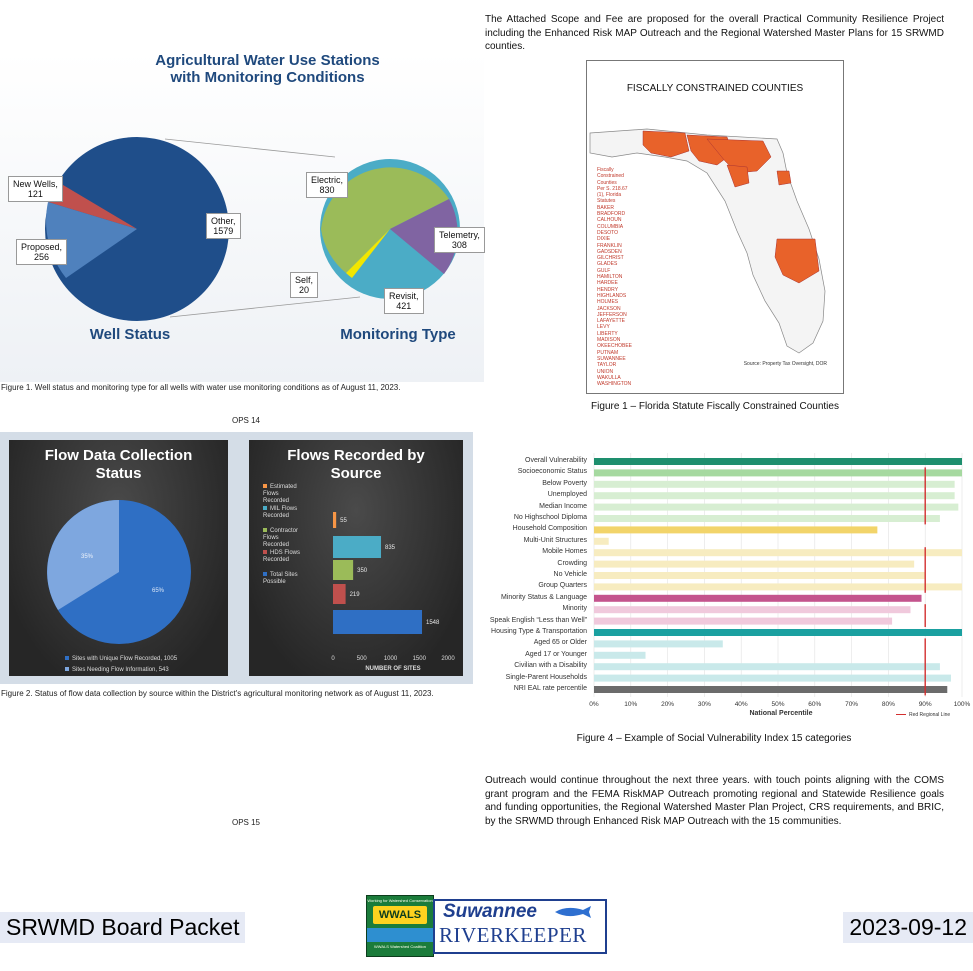  What do you see at coordinates (404, 301) in the screenshot?
I see `callout-revisit: Revisit, 421` at bounding box center [404, 301].